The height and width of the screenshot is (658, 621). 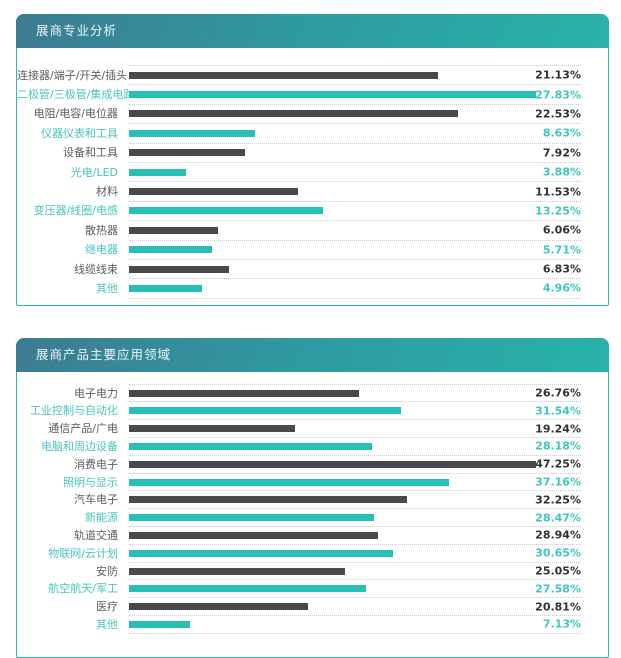 I want to click on chart-row: 电阻/电容/电位器 22.53%, so click(x=299, y=113).